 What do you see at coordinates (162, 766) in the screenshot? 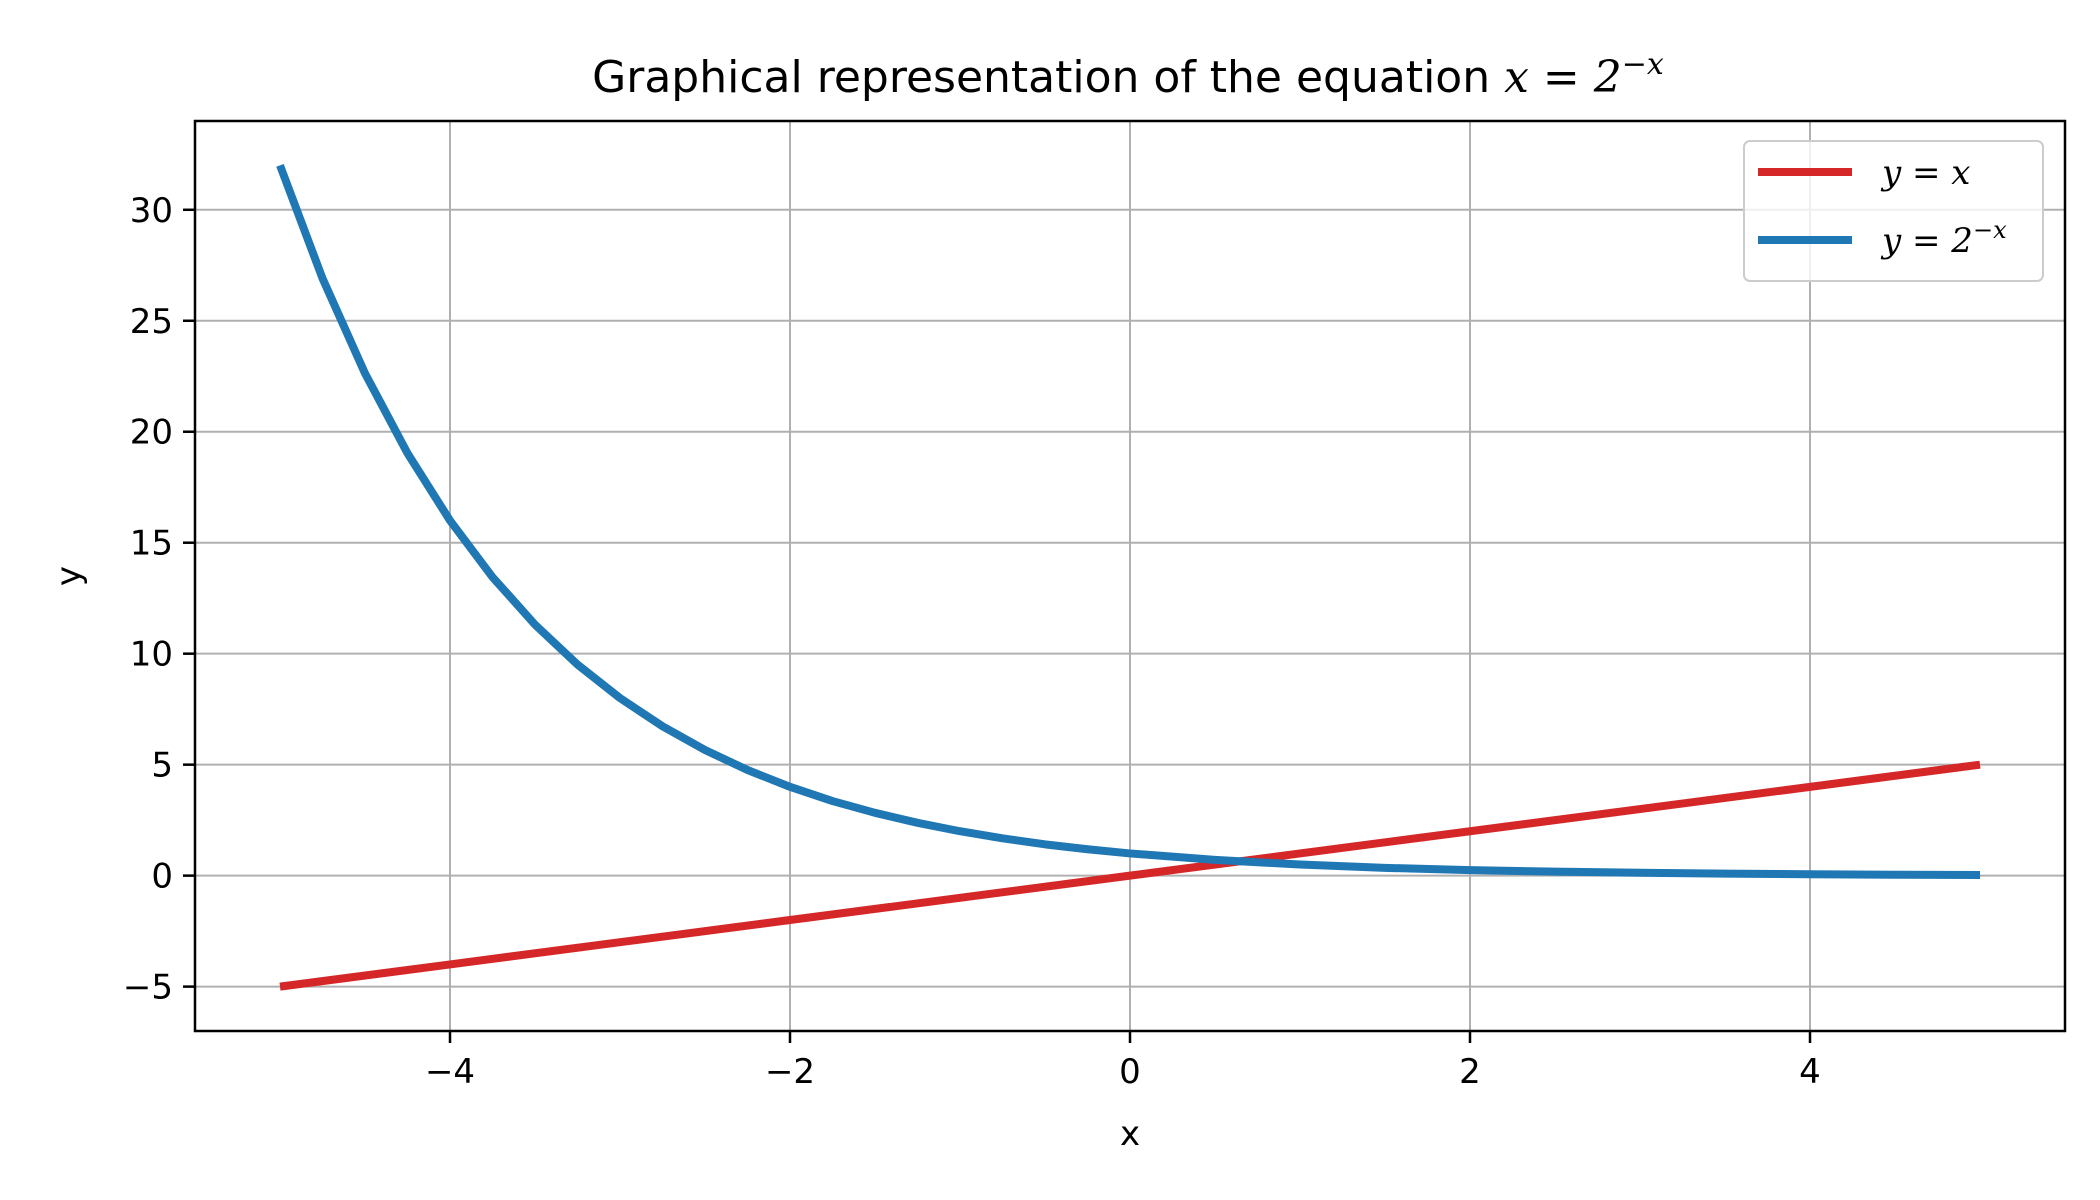
I see `y-tick-label: 5` at bounding box center [162, 766].